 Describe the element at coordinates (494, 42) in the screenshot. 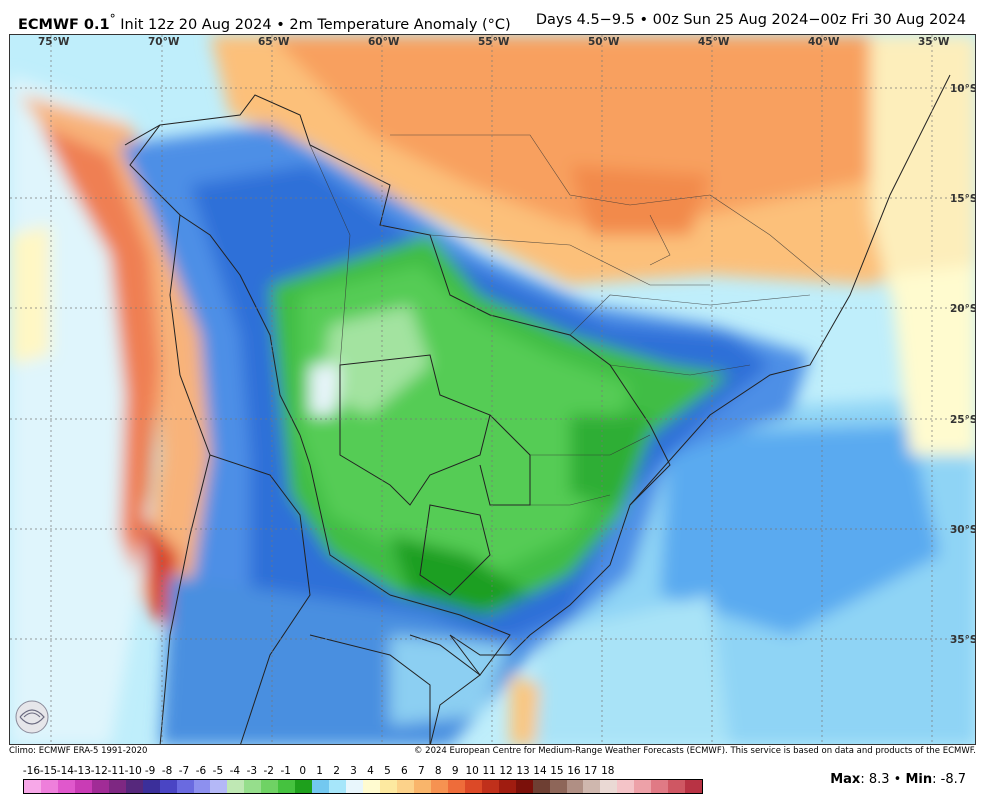

I see `lon-label: 55°W` at that location.